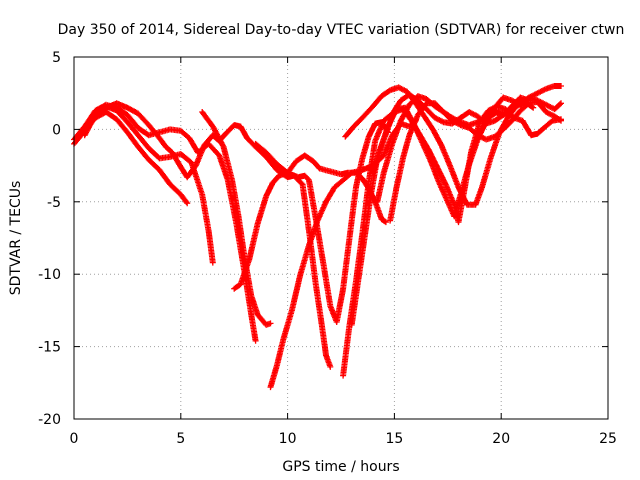 This screenshot has width=640, height=480. Describe the element at coordinates (501, 439) in the screenshot. I see `x-tick-label: 20` at that location.